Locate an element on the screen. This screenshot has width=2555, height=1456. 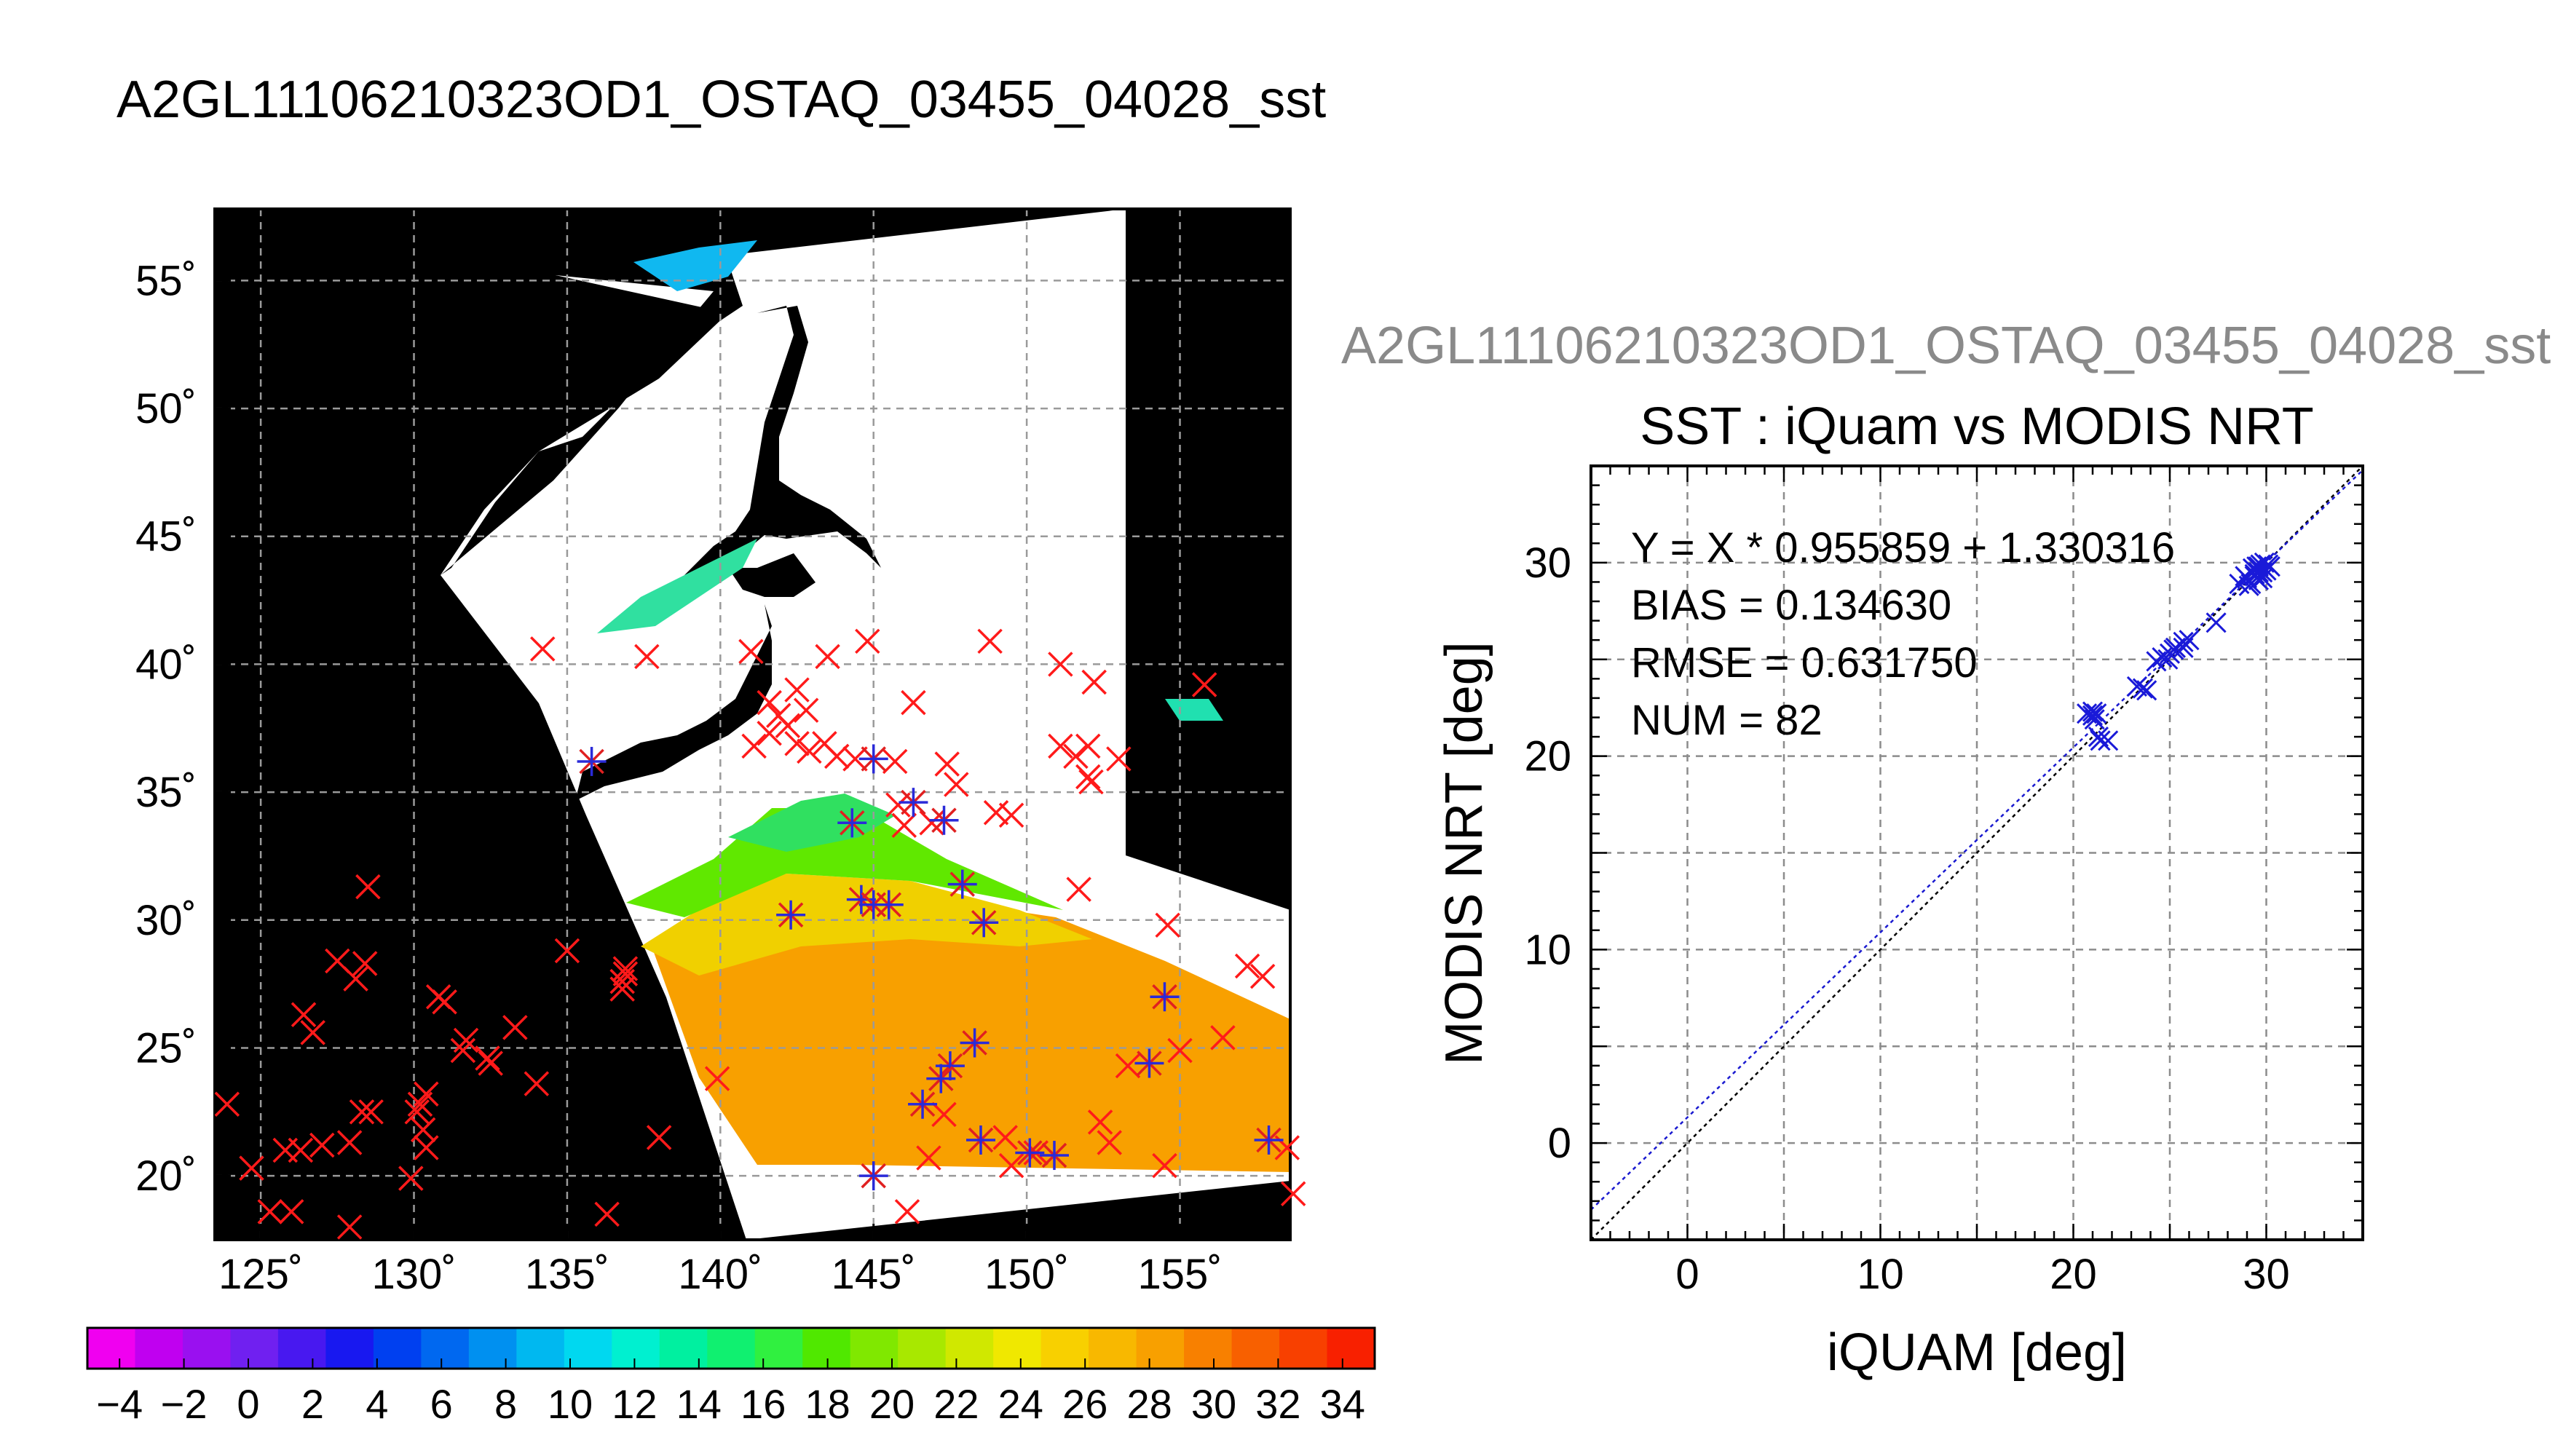
map-lat-label: 45˚ is located at coordinates (166, 537).